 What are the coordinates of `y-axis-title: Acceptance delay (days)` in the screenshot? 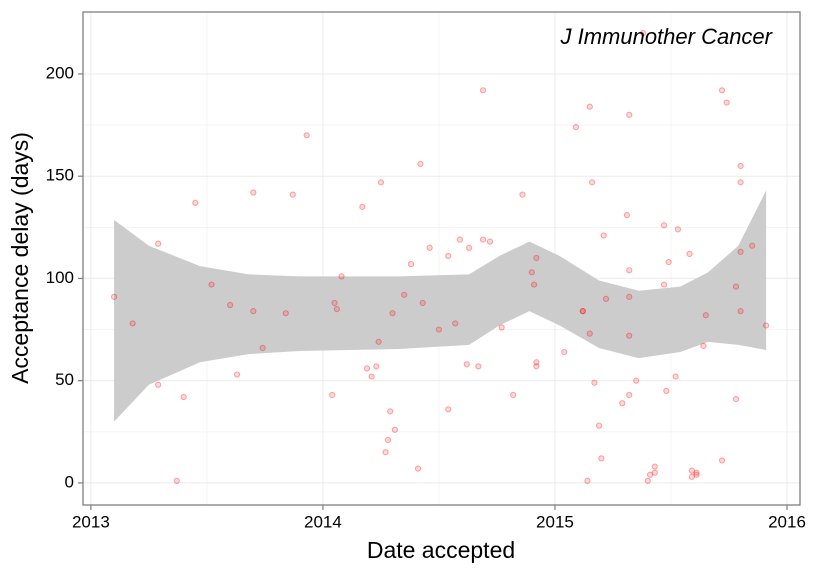 It's located at (20, 258).